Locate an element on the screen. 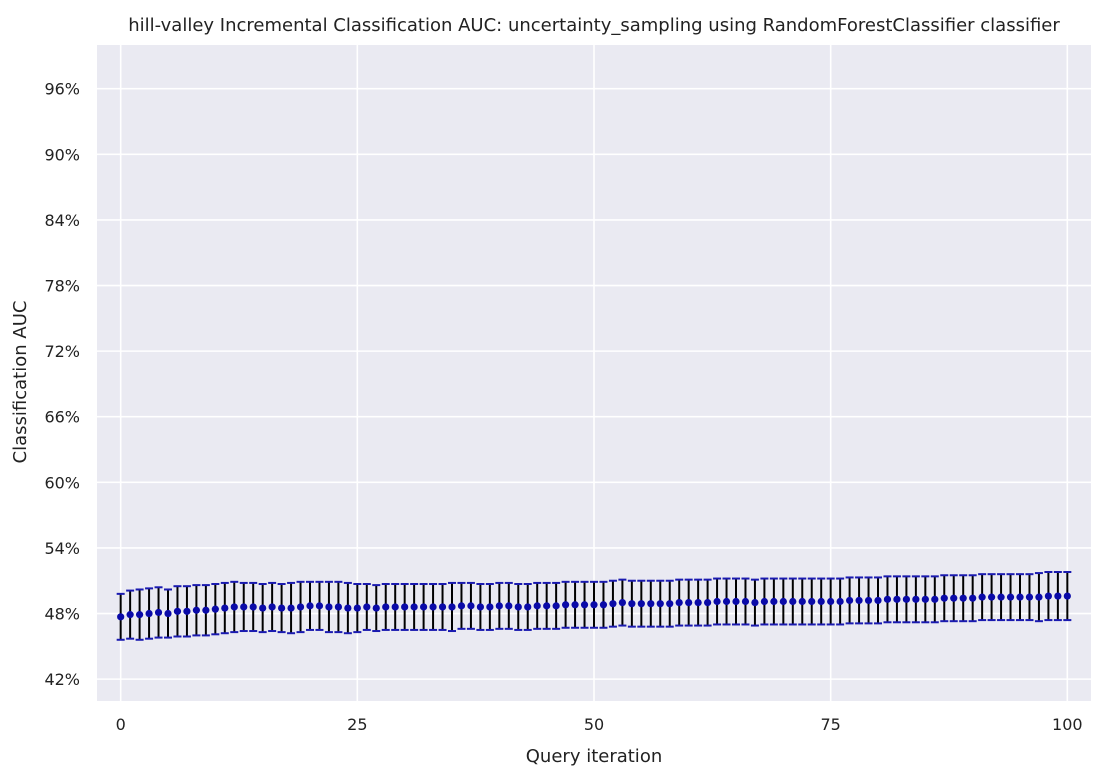  y-tick-label: 42% is located at coordinates (62, 679).